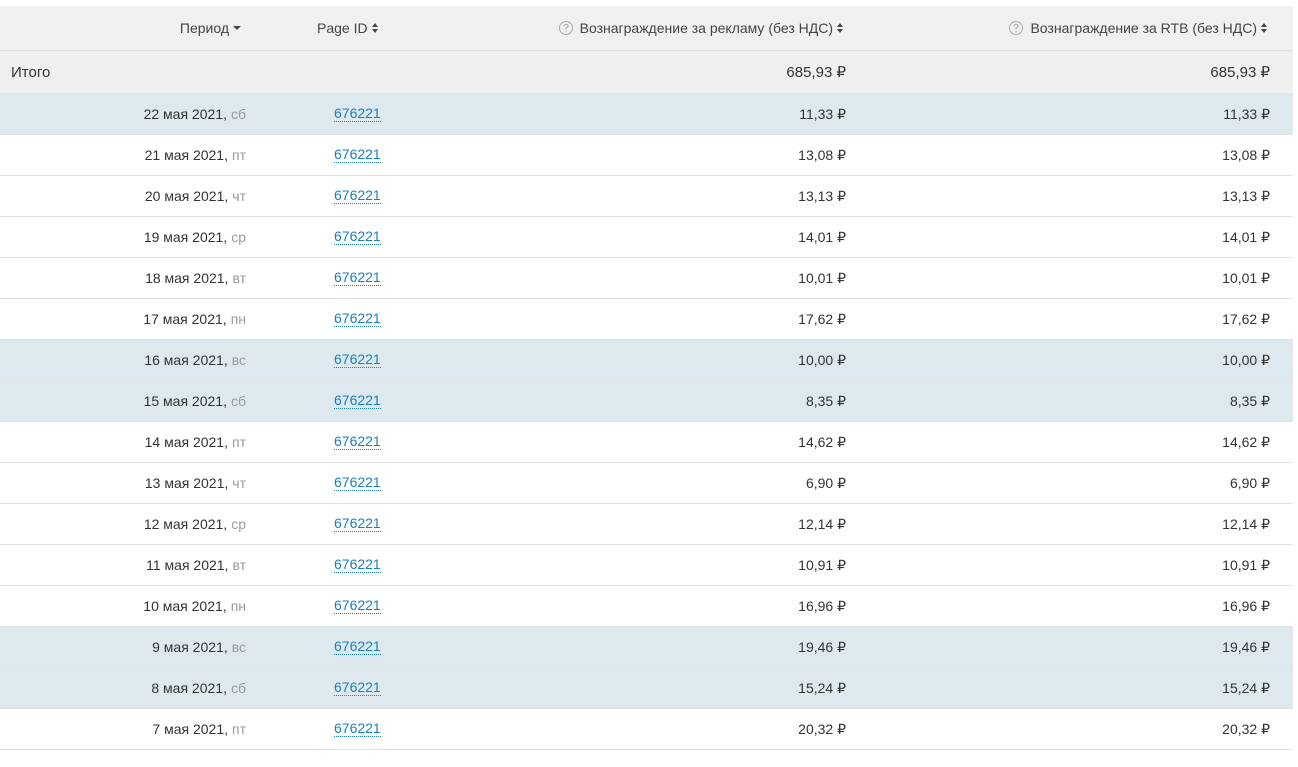 The height and width of the screenshot is (767, 1298). Describe the element at coordinates (347, 28) in the screenshot. I see `page-id-header: Page ID` at that location.